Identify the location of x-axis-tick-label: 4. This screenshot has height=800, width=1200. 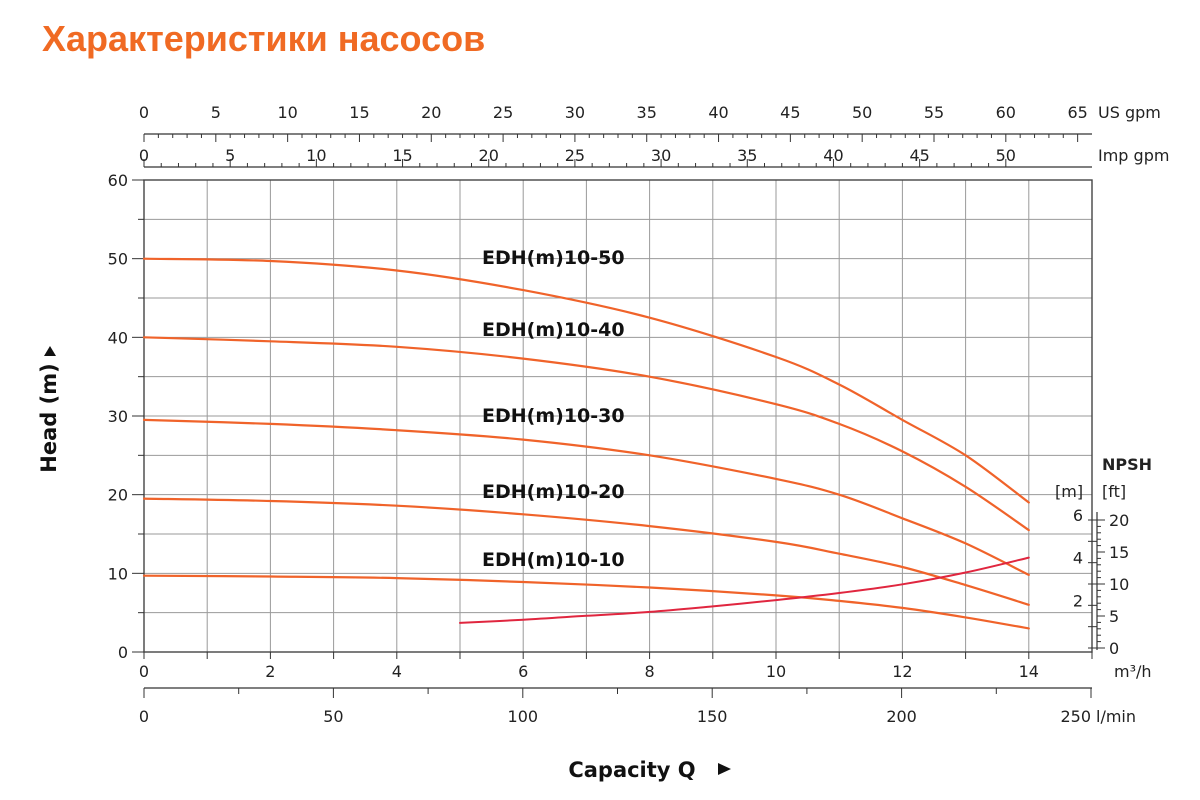
(397, 671).